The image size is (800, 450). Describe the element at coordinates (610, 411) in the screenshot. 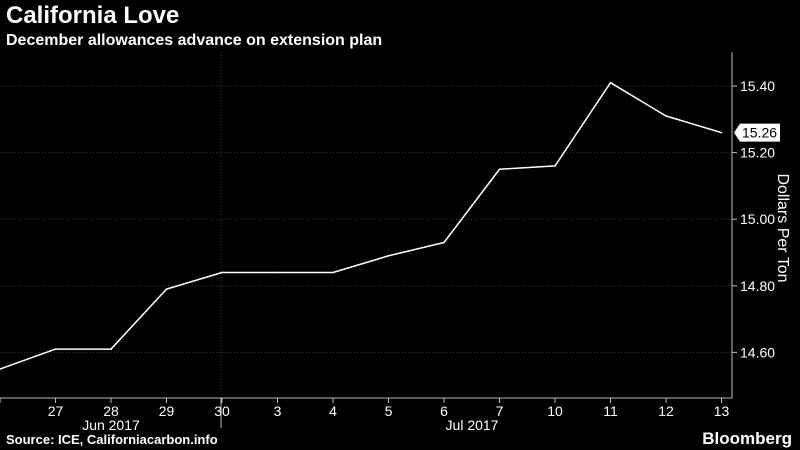

I see `x-tick-label: 11` at that location.